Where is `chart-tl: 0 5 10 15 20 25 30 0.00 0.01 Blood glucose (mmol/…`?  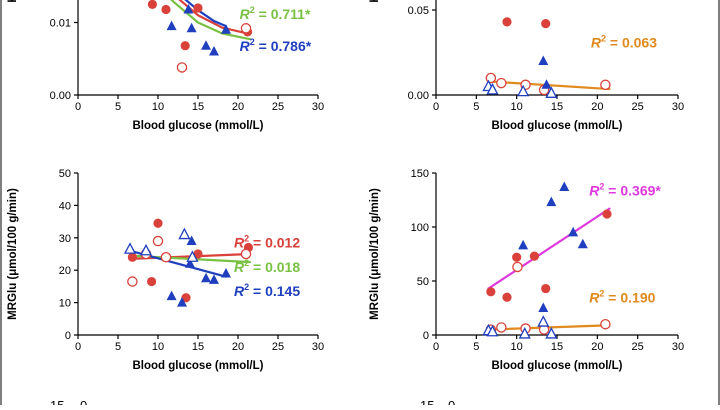
chart-tl: 0 5 10 15 20 25 30 0.00 0.01 Blood glucose (mmol/… is located at coordinates (165, 66).